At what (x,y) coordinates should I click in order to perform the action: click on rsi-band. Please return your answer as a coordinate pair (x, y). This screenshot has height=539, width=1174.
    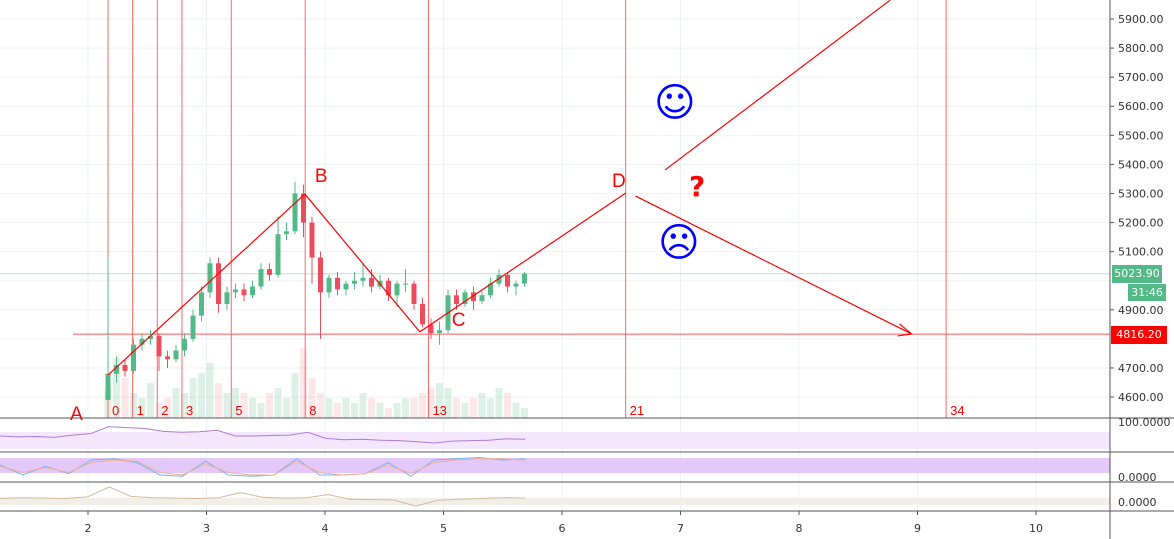
    Looking at the image, I should click on (555, 440).